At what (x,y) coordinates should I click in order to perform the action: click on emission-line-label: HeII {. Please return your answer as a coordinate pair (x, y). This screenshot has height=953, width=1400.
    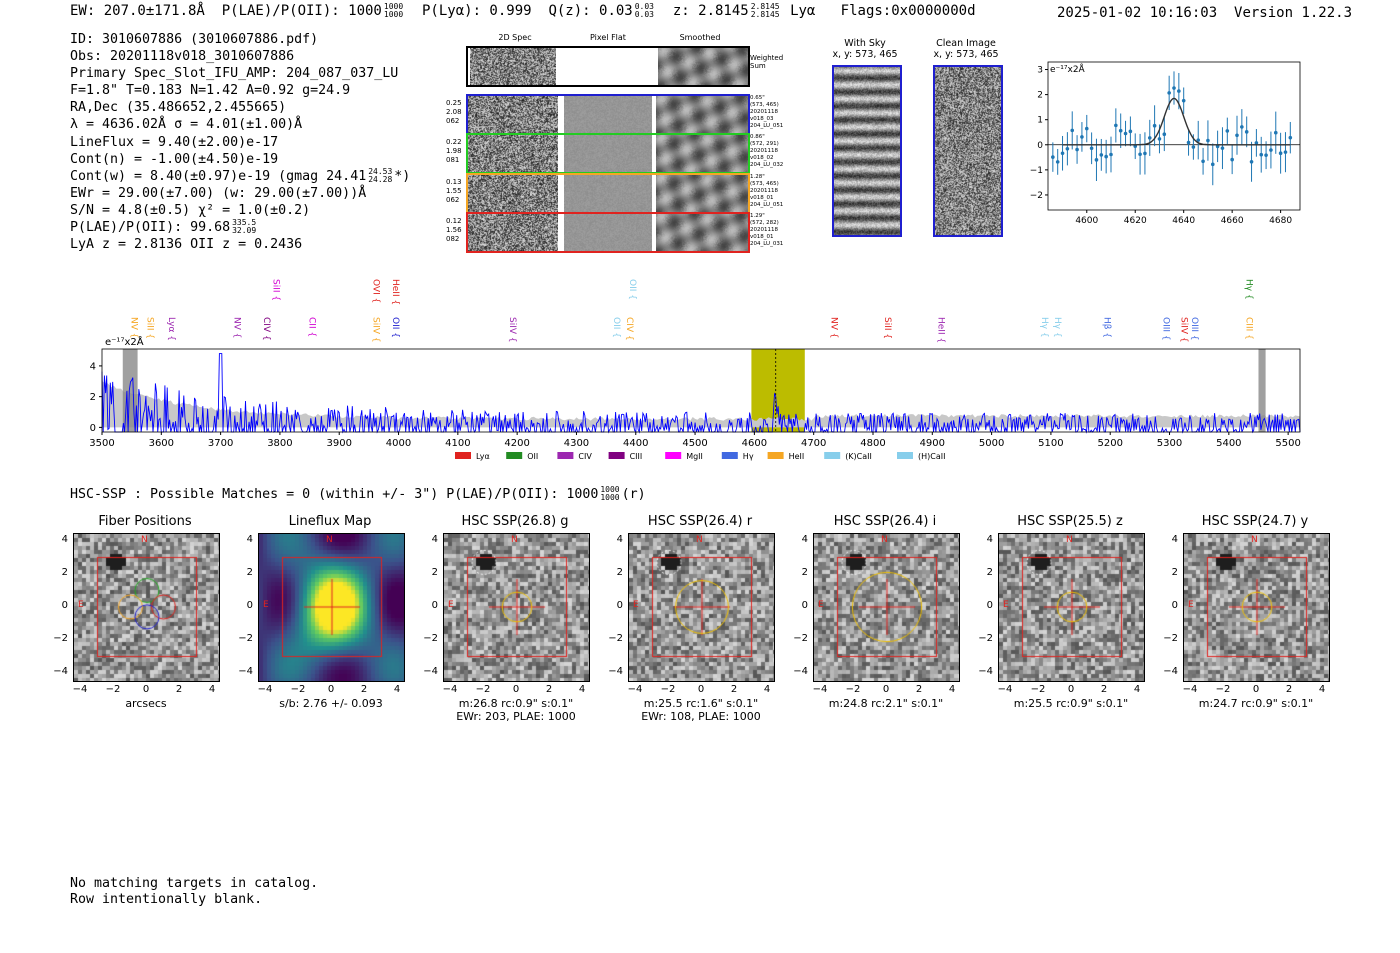
    Looking at the image, I should click on (940, 330).